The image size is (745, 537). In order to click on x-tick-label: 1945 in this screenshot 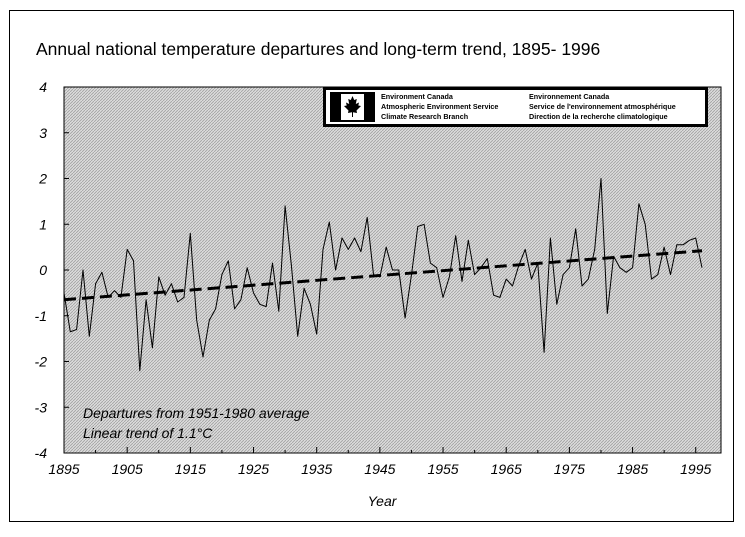, I will do `click(379, 469)`.